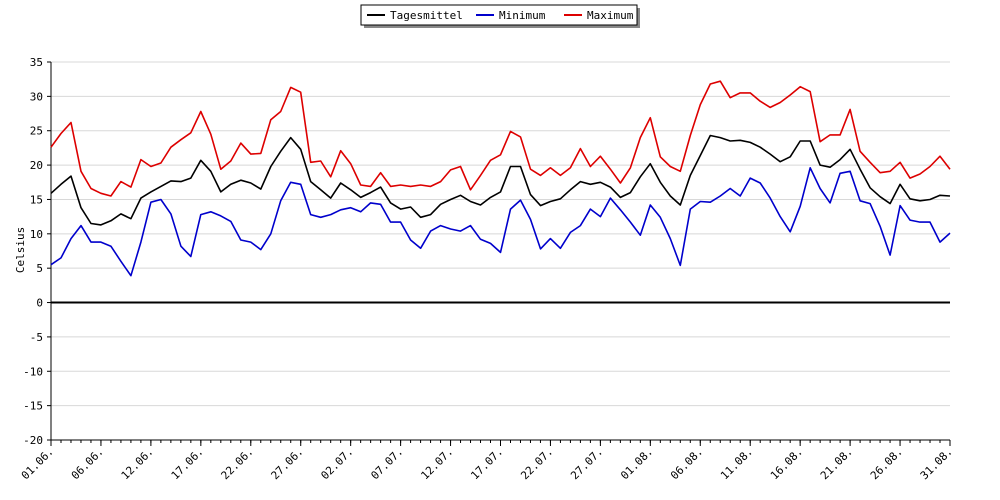 The width and height of the screenshot is (1000, 500). Describe the element at coordinates (486, 463) in the screenshot. I see `x-tick-label: 17.07.` at that location.